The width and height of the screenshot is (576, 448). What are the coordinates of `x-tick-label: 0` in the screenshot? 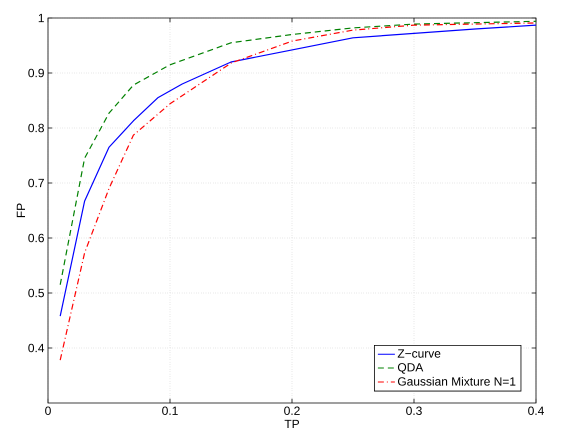 It's located at (48, 410).